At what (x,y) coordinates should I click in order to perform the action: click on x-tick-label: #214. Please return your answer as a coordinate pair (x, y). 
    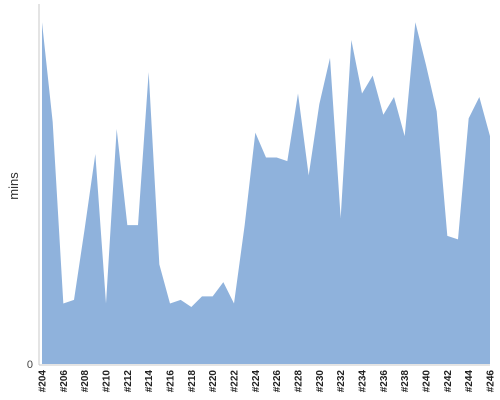
    Looking at the image, I should click on (149, 381).